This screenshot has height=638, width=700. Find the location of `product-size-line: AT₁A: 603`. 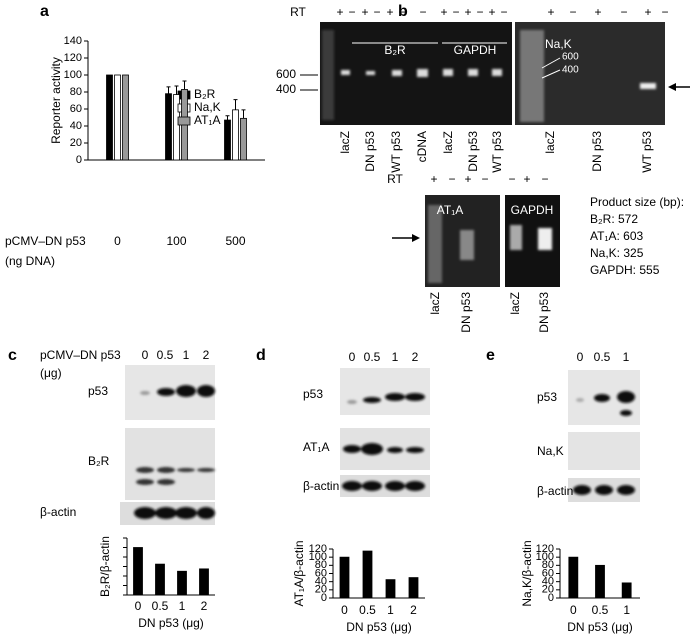

product-size-line: AT₁A: 603 is located at coordinates (617, 236).